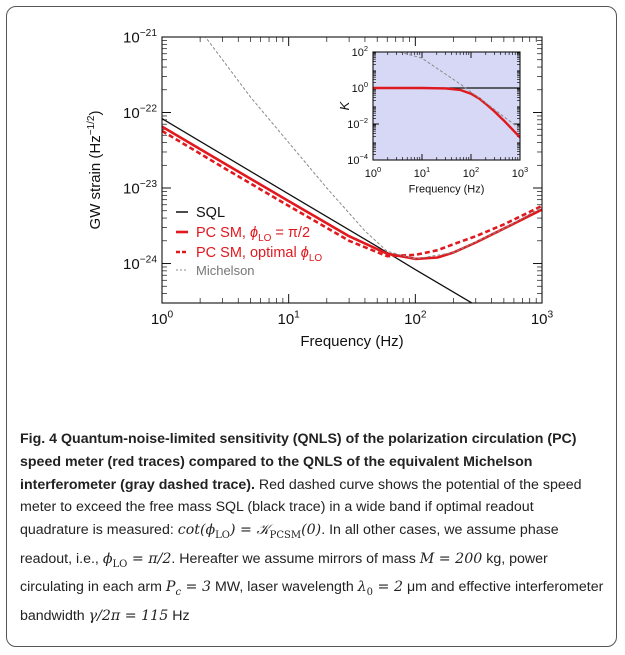 The height and width of the screenshot is (655, 625). What do you see at coordinates (95, 170) in the screenshot?
I see `main-y-axis-label: GW strain (Hz−1/2)` at bounding box center [95, 170].